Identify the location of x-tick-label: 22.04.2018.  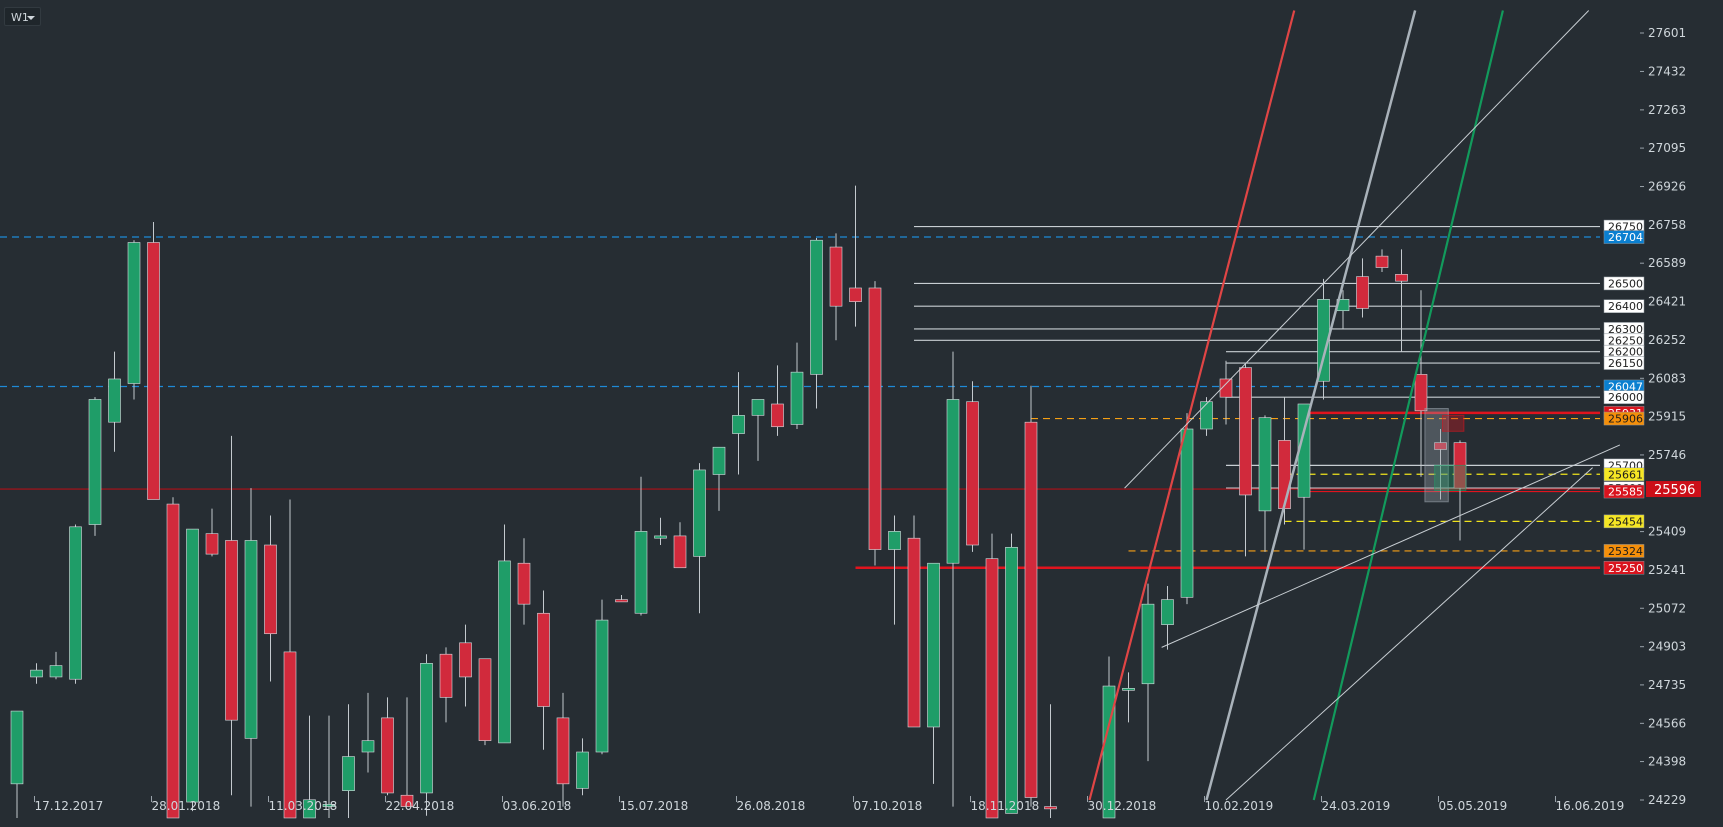
(420, 806).